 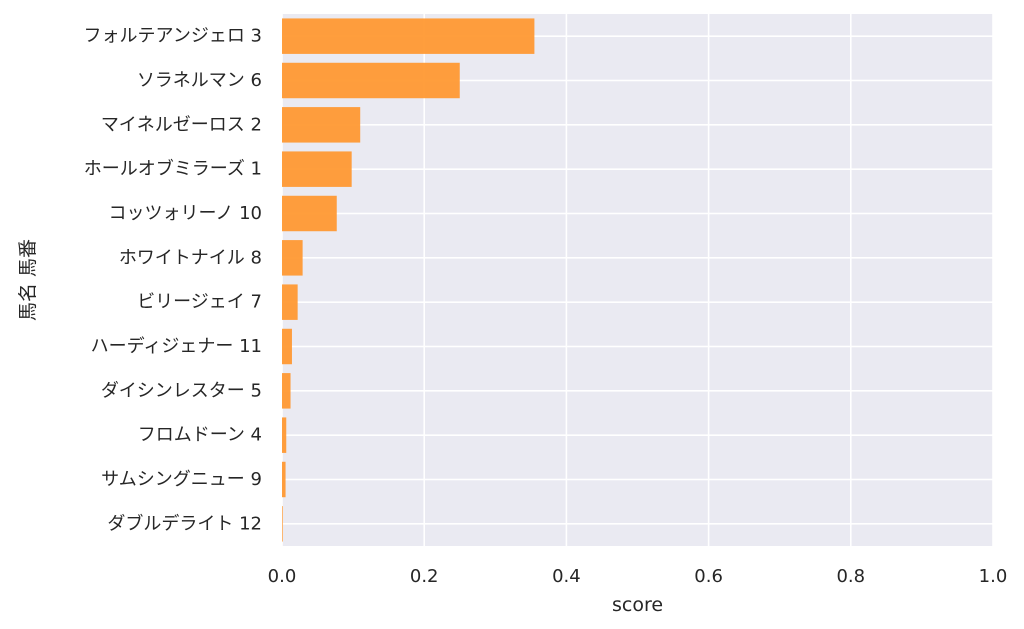 What do you see at coordinates (282, 576) in the screenshot?
I see `x-tick-label: 0.0` at bounding box center [282, 576].